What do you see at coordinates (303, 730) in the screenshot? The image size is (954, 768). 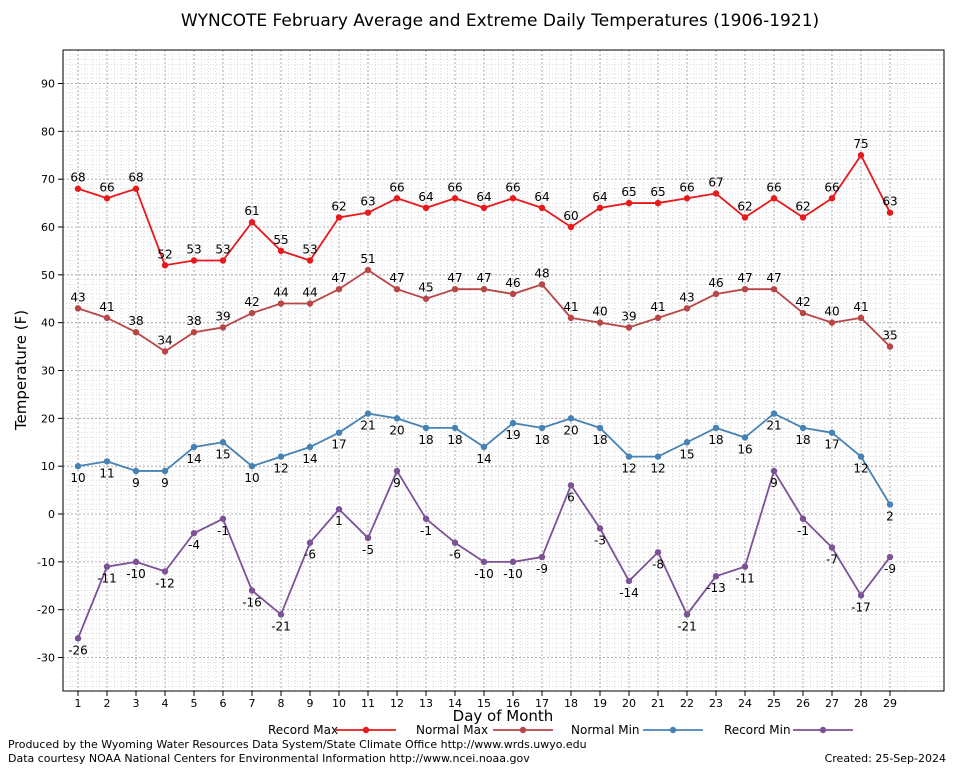 I see `legend-label: Record Max` at bounding box center [303, 730].